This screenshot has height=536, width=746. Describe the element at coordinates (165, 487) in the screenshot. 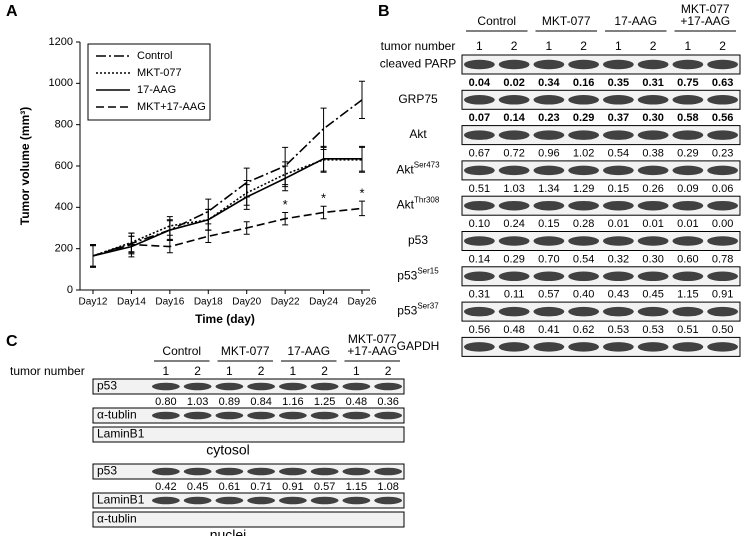

I see `quant-value: 0.42` at that location.